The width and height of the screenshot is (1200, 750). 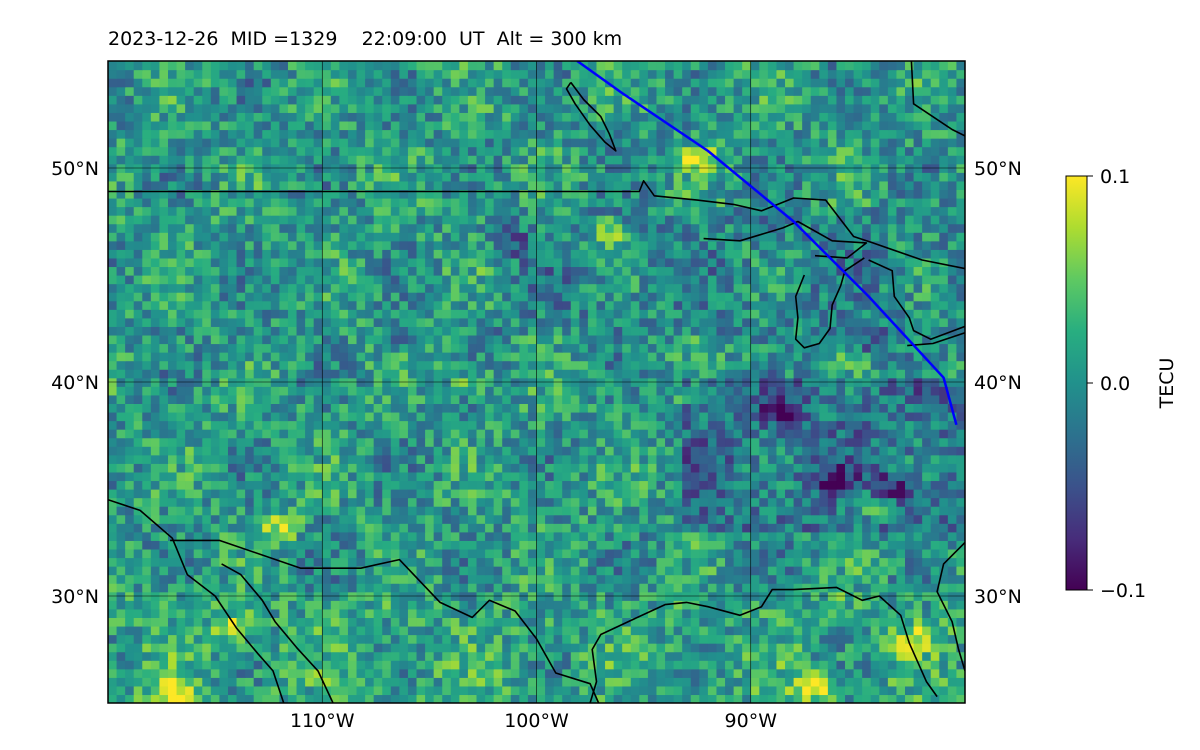 I want to click on y-tick-label-right: 30°N, so click(x=998, y=597).